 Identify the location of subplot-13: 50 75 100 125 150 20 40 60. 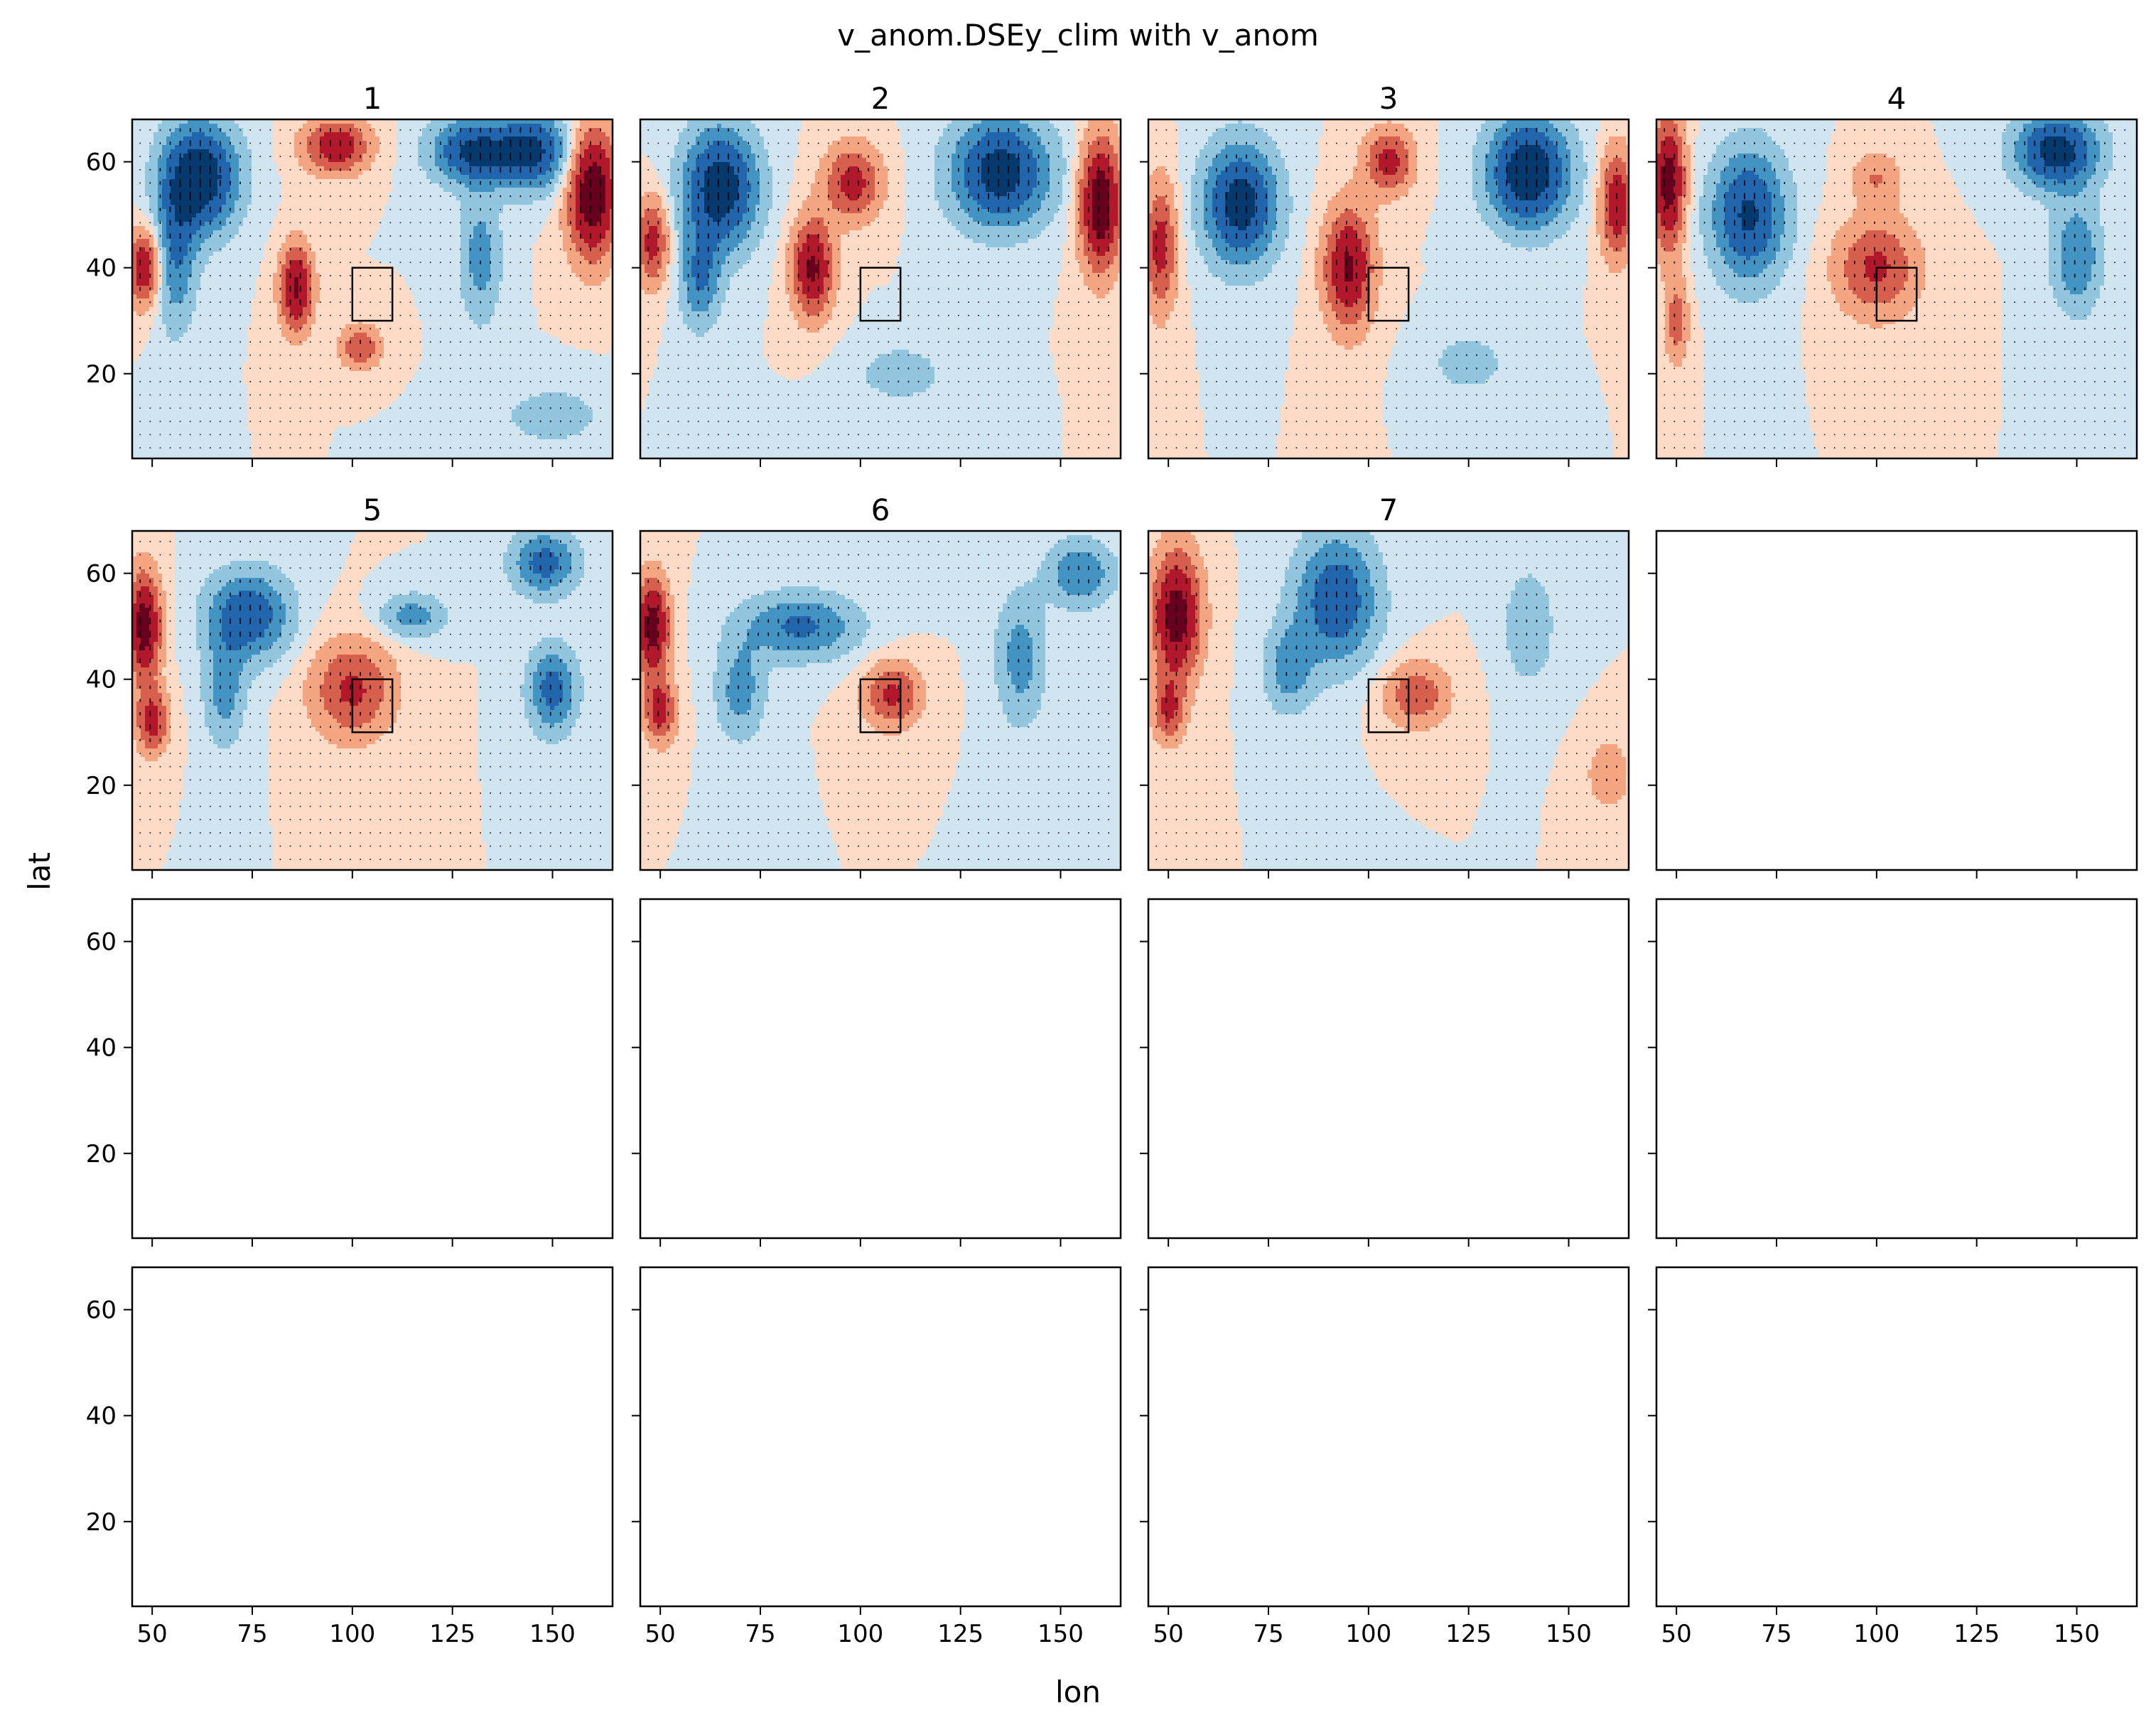
(349, 1457).